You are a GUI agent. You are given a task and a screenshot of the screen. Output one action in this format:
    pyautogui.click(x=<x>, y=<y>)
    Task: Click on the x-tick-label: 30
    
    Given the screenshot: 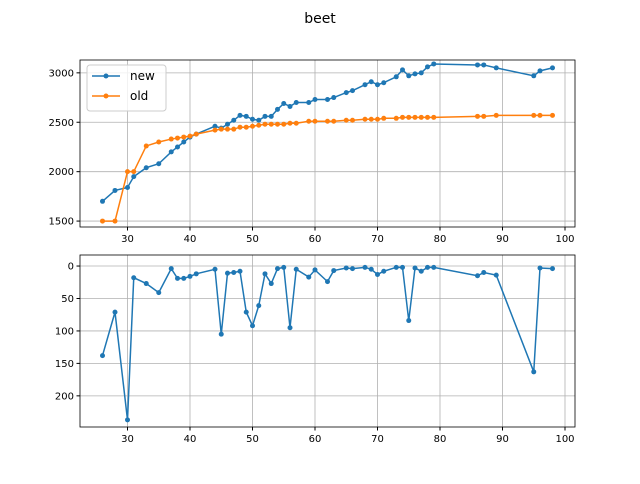 What is the action you would take?
    pyautogui.click(x=127, y=439)
    